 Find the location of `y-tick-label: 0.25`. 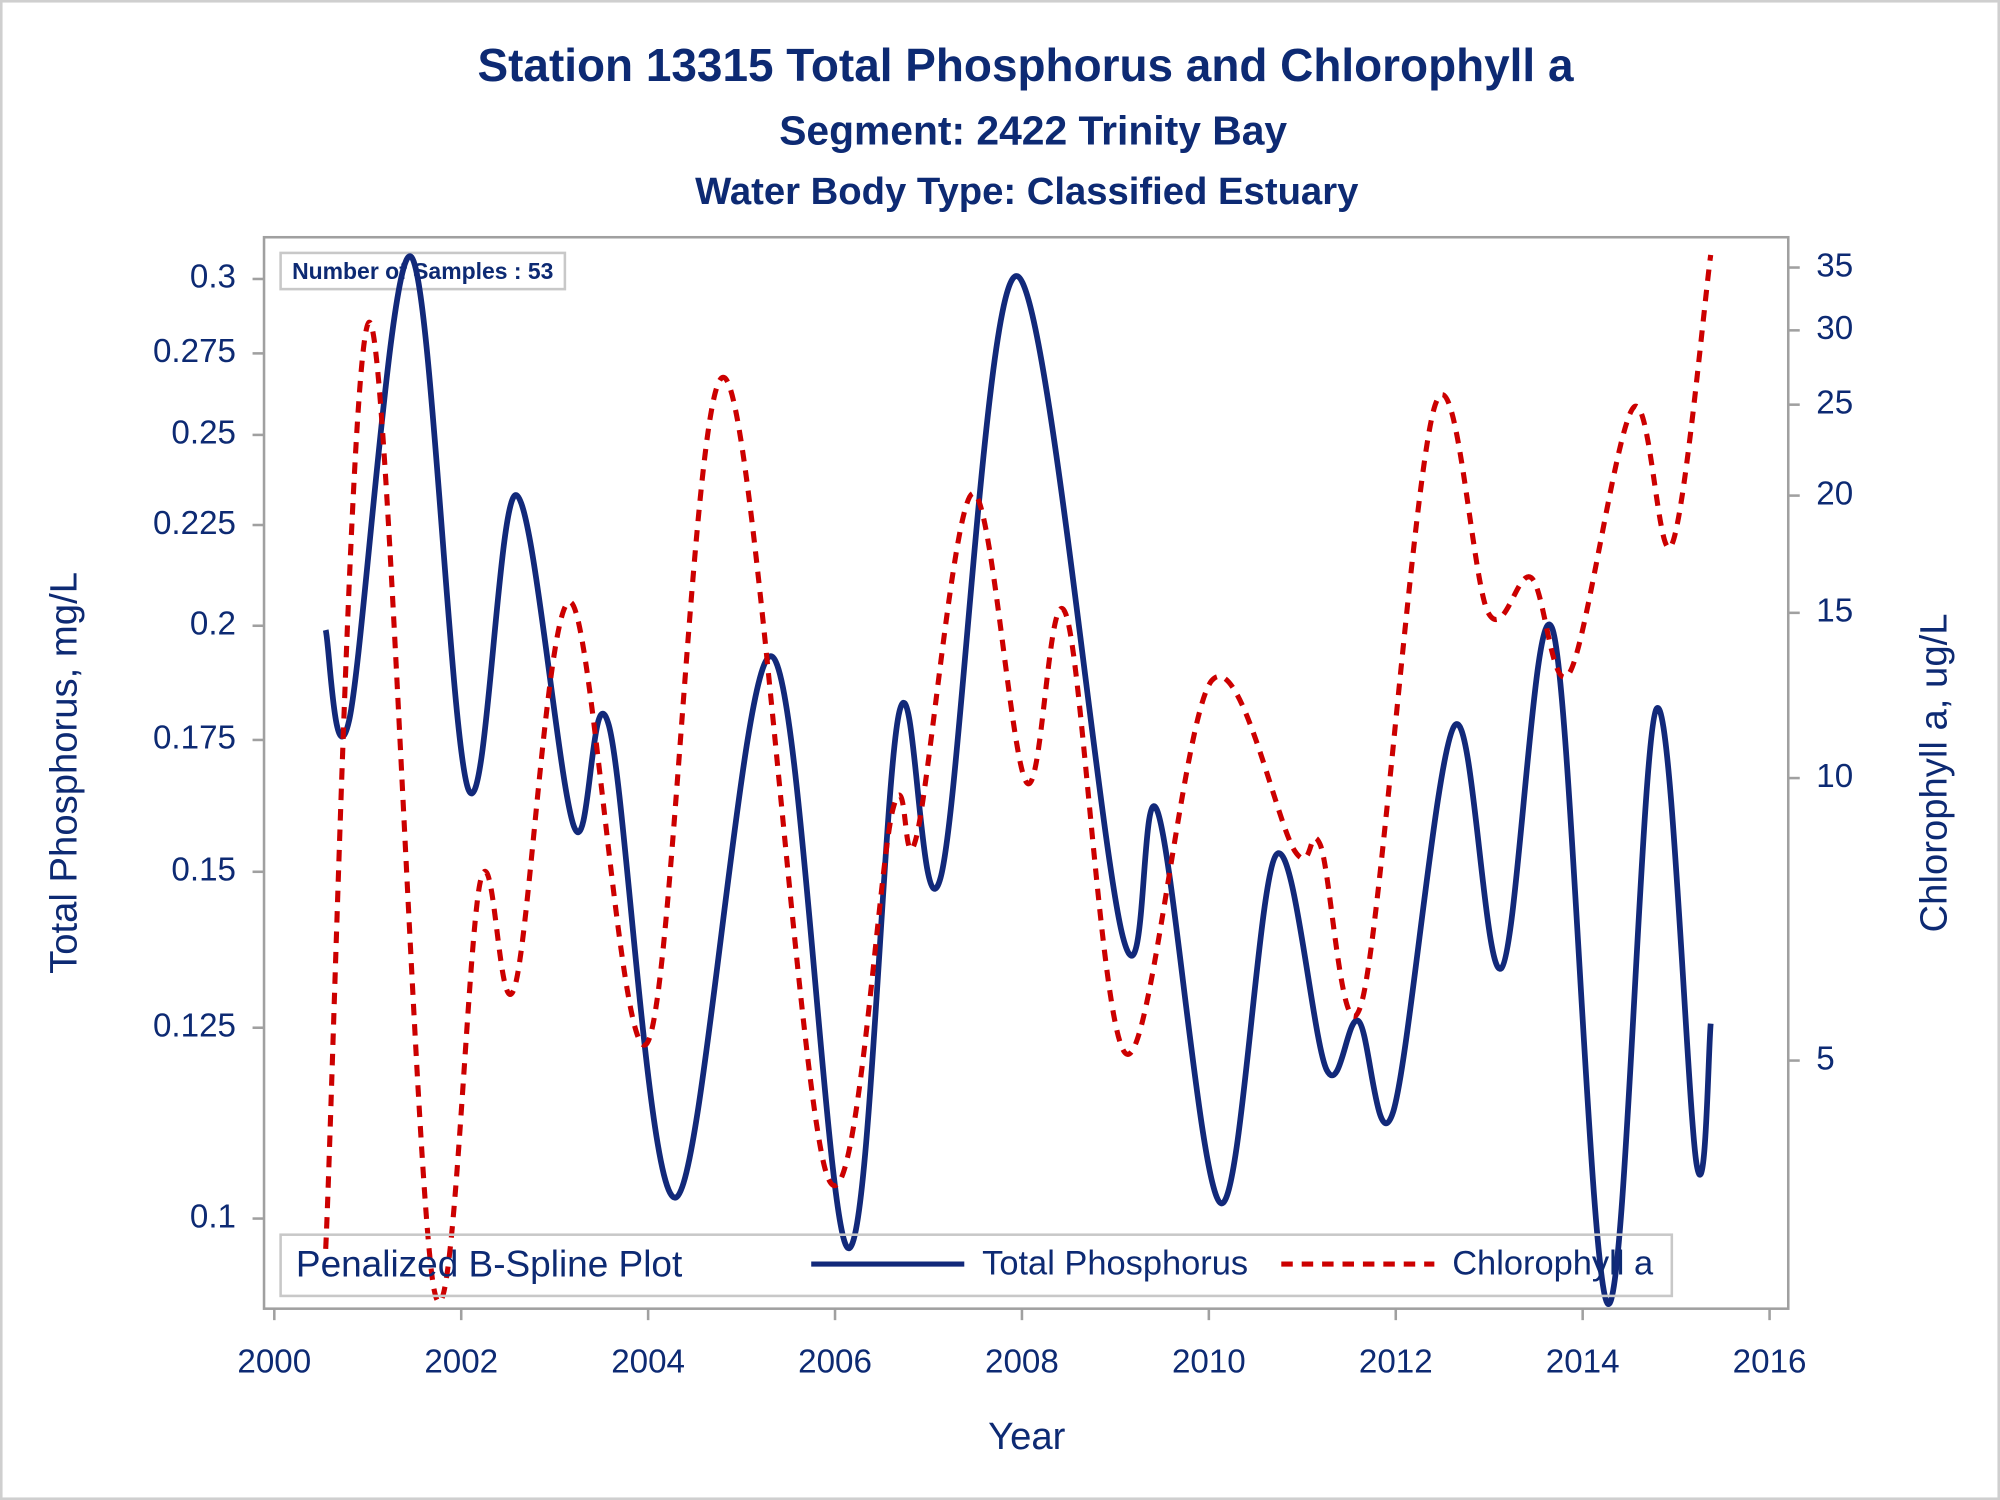

y-tick-label: 0.25 is located at coordinates (203, 433).